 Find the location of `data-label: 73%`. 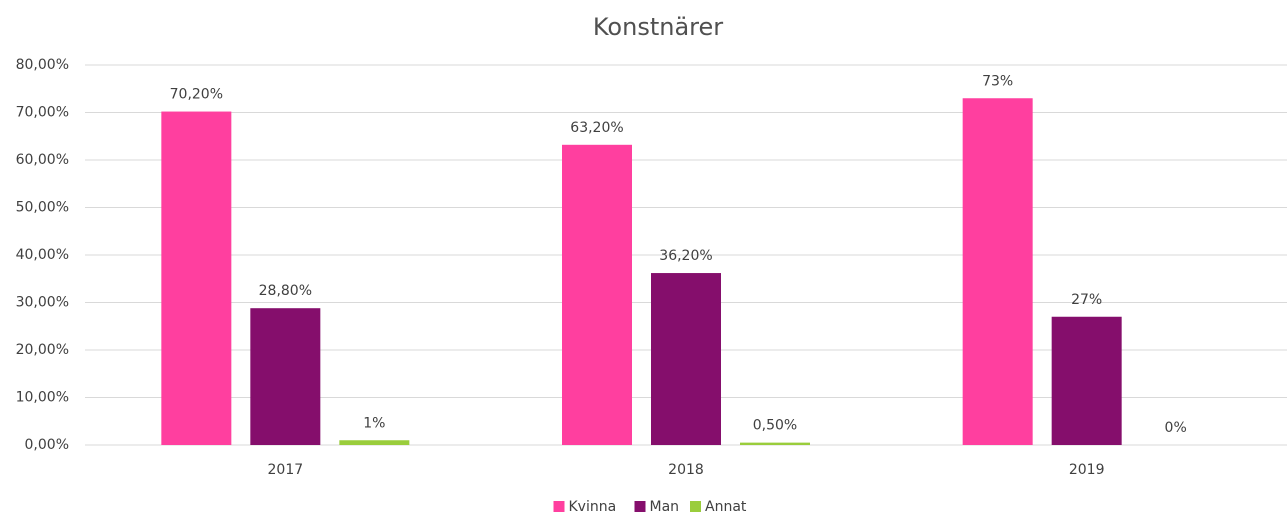

data-label: 73% is located at coordinates (997, 81).